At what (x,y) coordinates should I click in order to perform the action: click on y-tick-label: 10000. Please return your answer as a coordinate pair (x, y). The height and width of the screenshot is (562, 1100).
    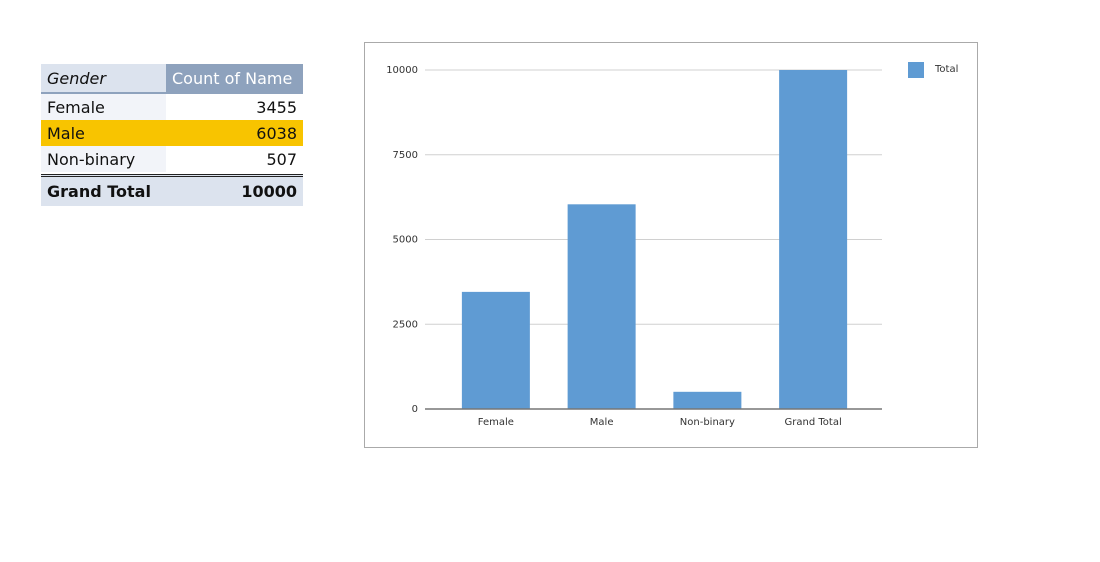
    Looking at the image, I should click on (402, 70).